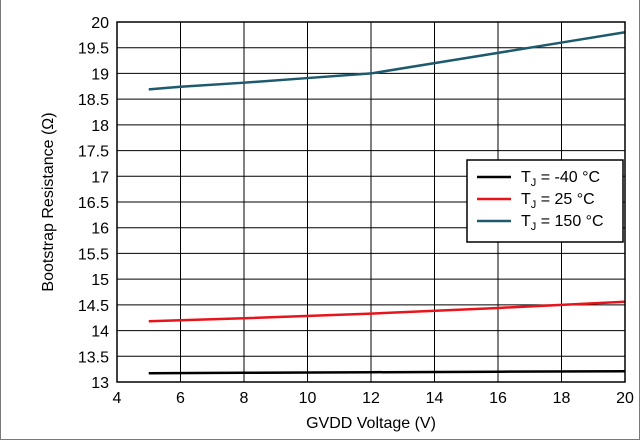 This screenshot has height=444, width=640. I want to click on y-tick-label: 20, so click(100, 23).